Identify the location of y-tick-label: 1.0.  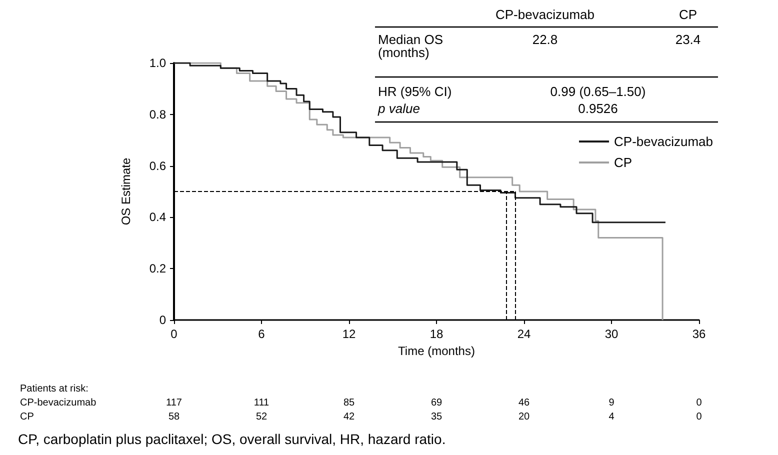
(157, 63).